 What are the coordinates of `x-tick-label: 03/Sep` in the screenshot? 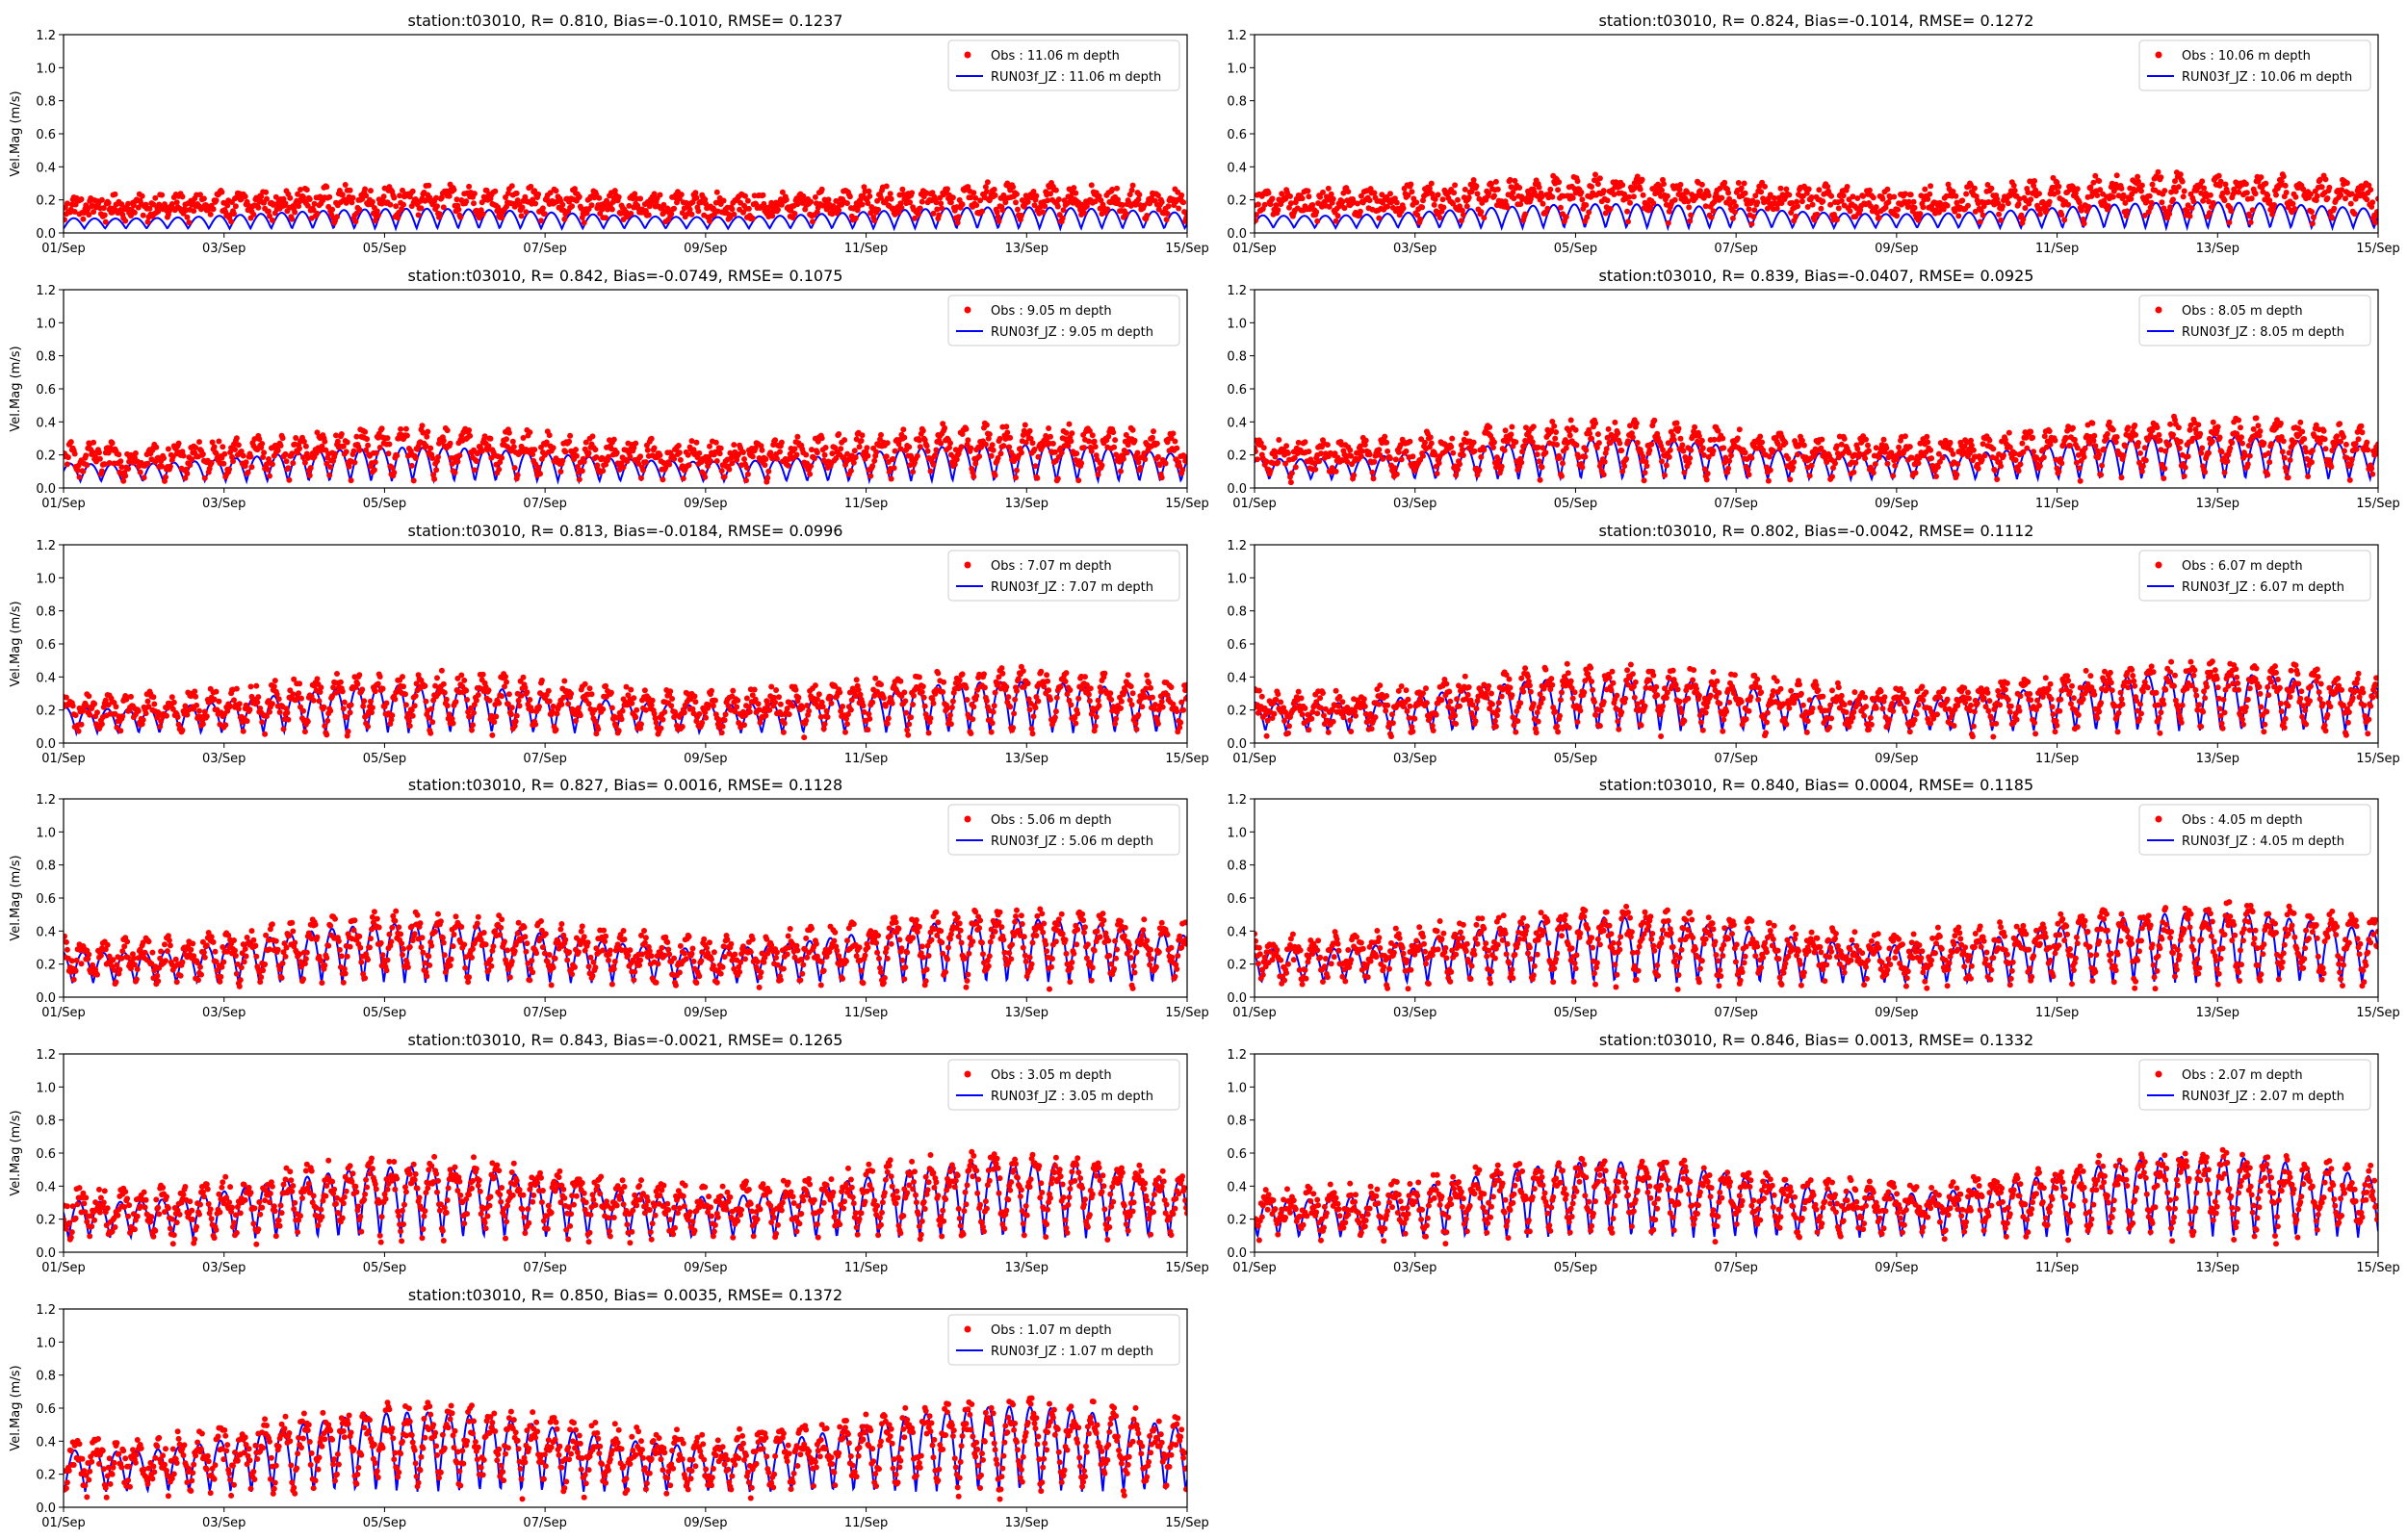 It's located at (1414, 249).